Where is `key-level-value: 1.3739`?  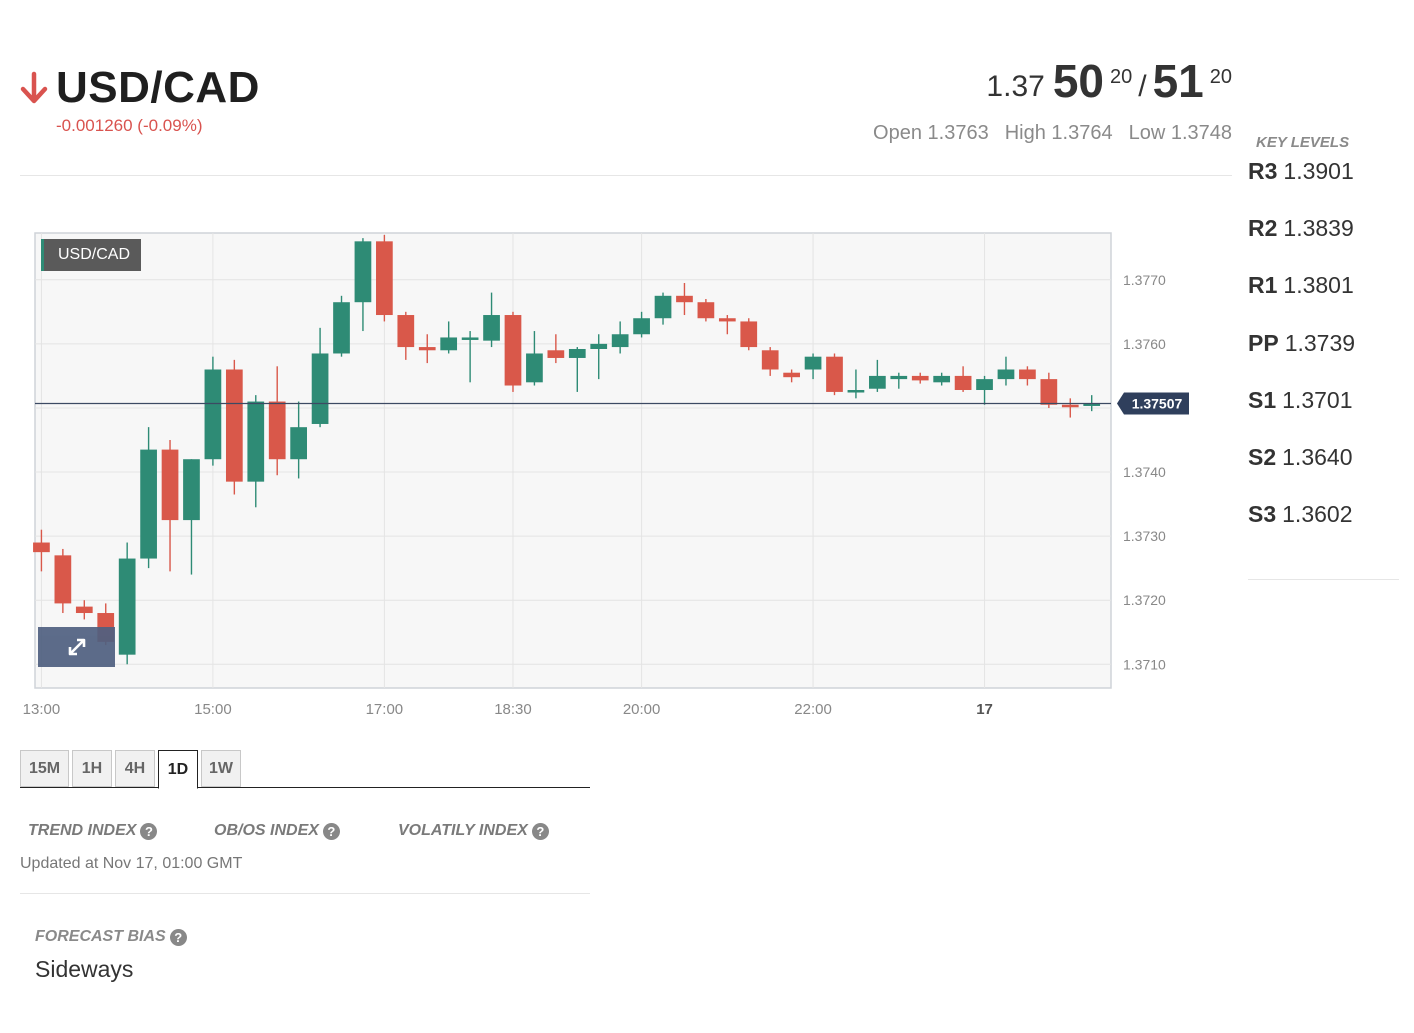
key-level-value: 1.3739 is located at coordinates (1320, 342).